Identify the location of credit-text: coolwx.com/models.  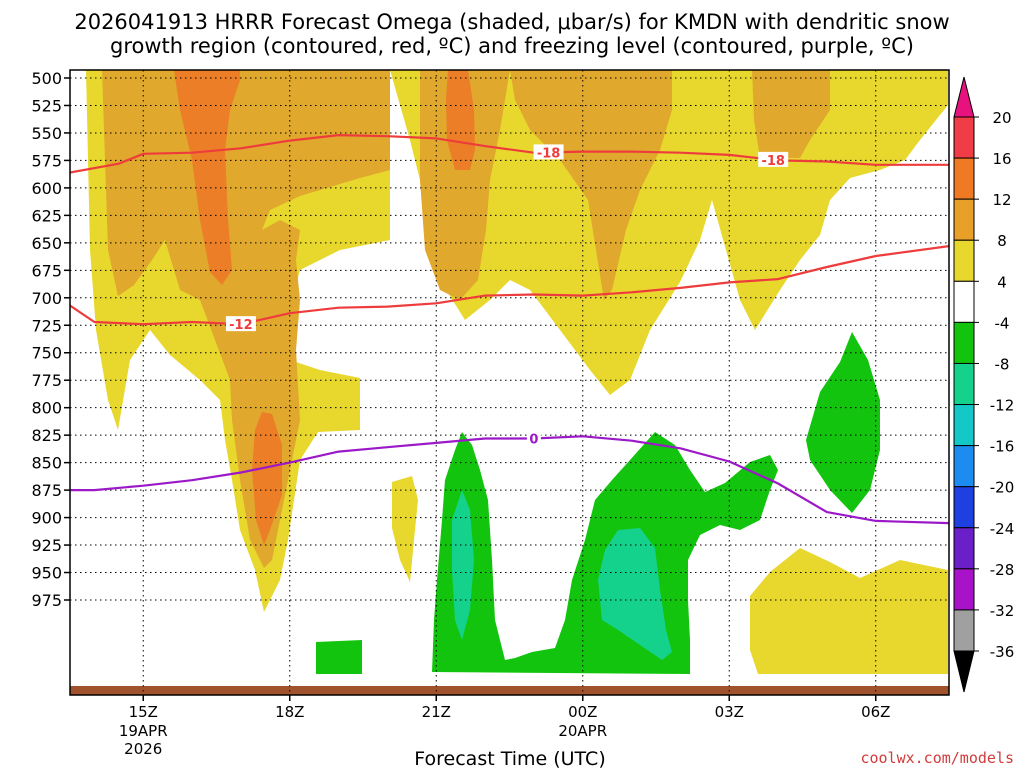
(937, 758).